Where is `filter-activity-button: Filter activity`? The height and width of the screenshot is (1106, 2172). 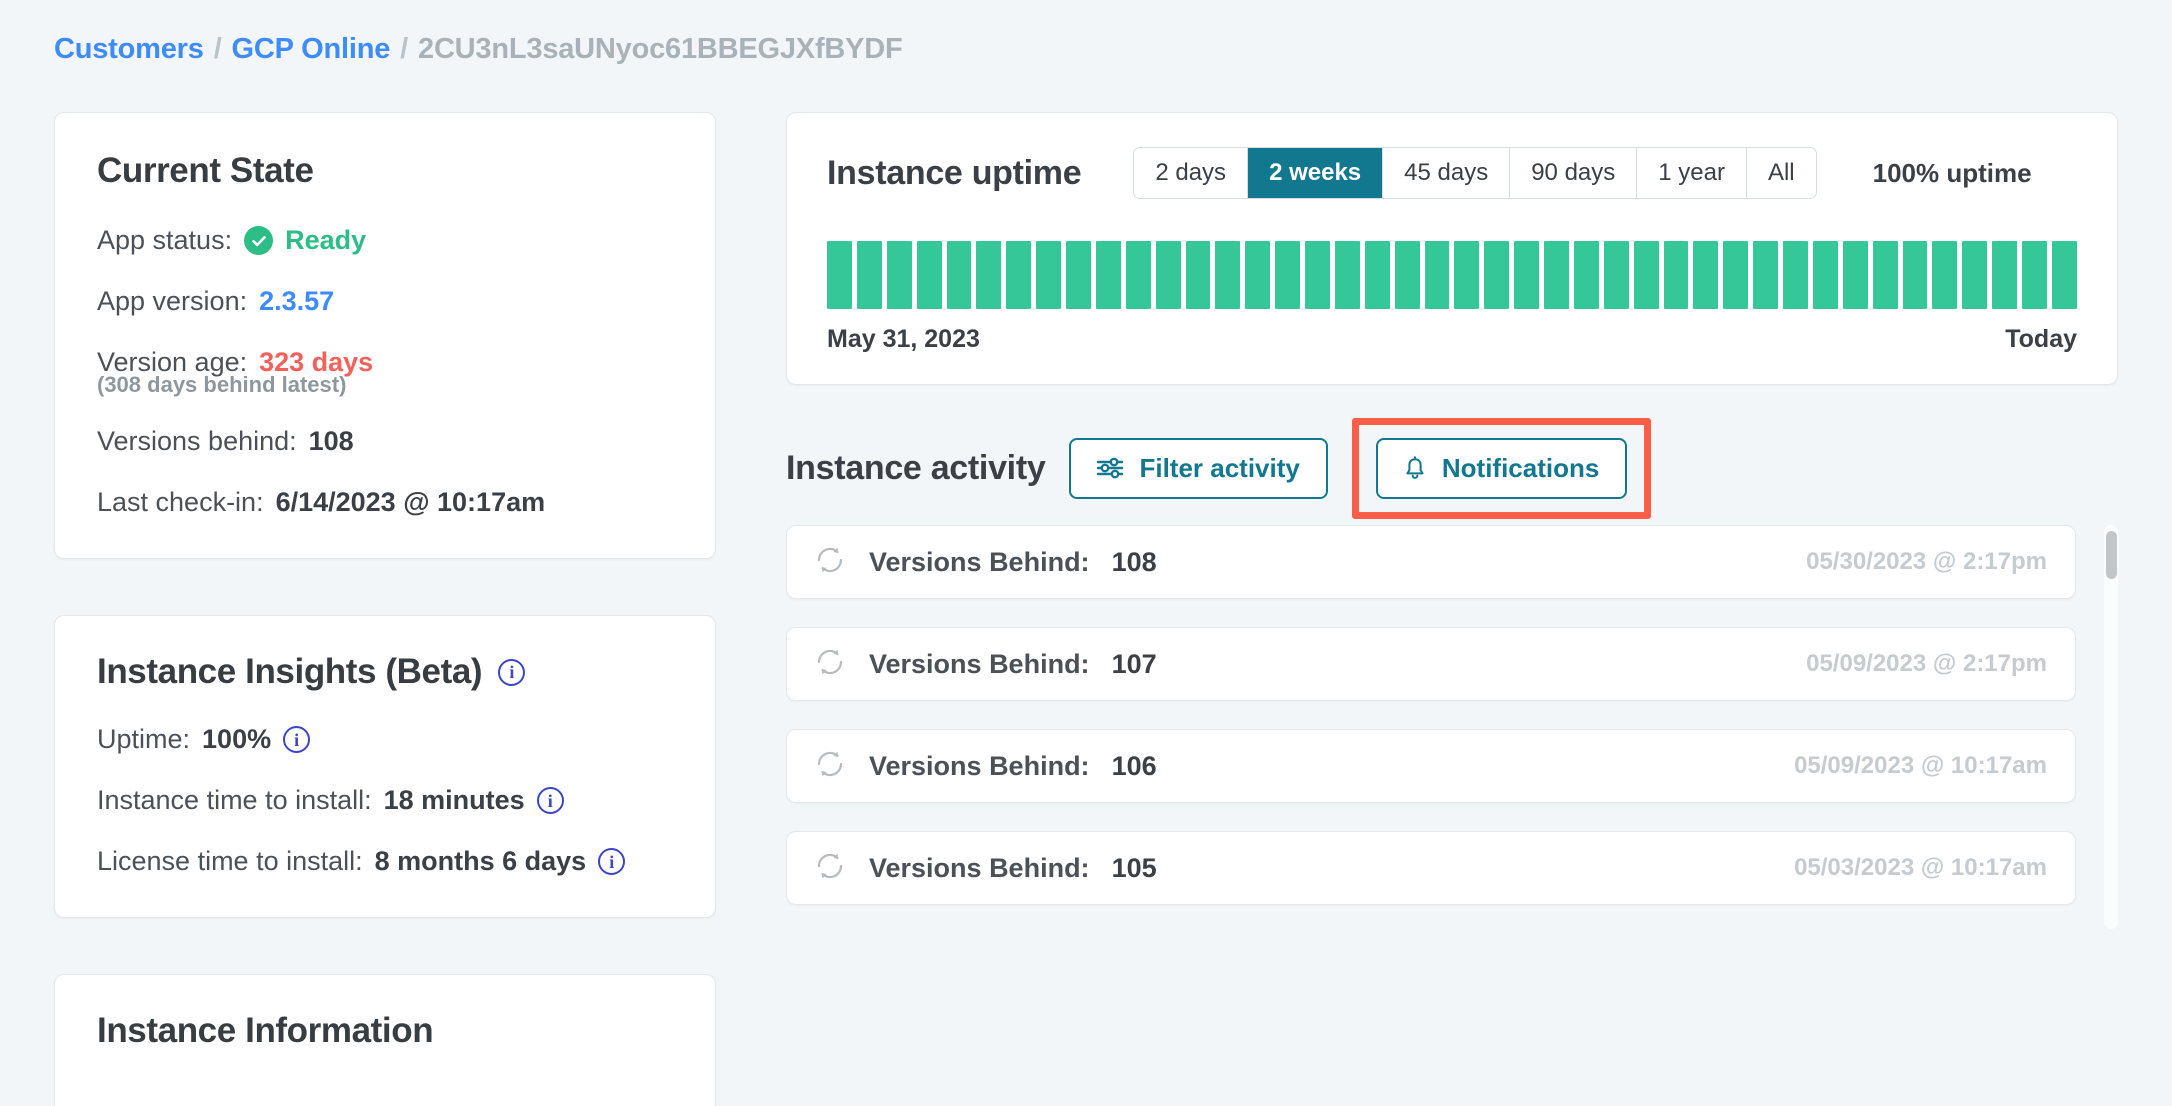 filter-activity-button: Filter activity is located at coordinates (1198, 468).